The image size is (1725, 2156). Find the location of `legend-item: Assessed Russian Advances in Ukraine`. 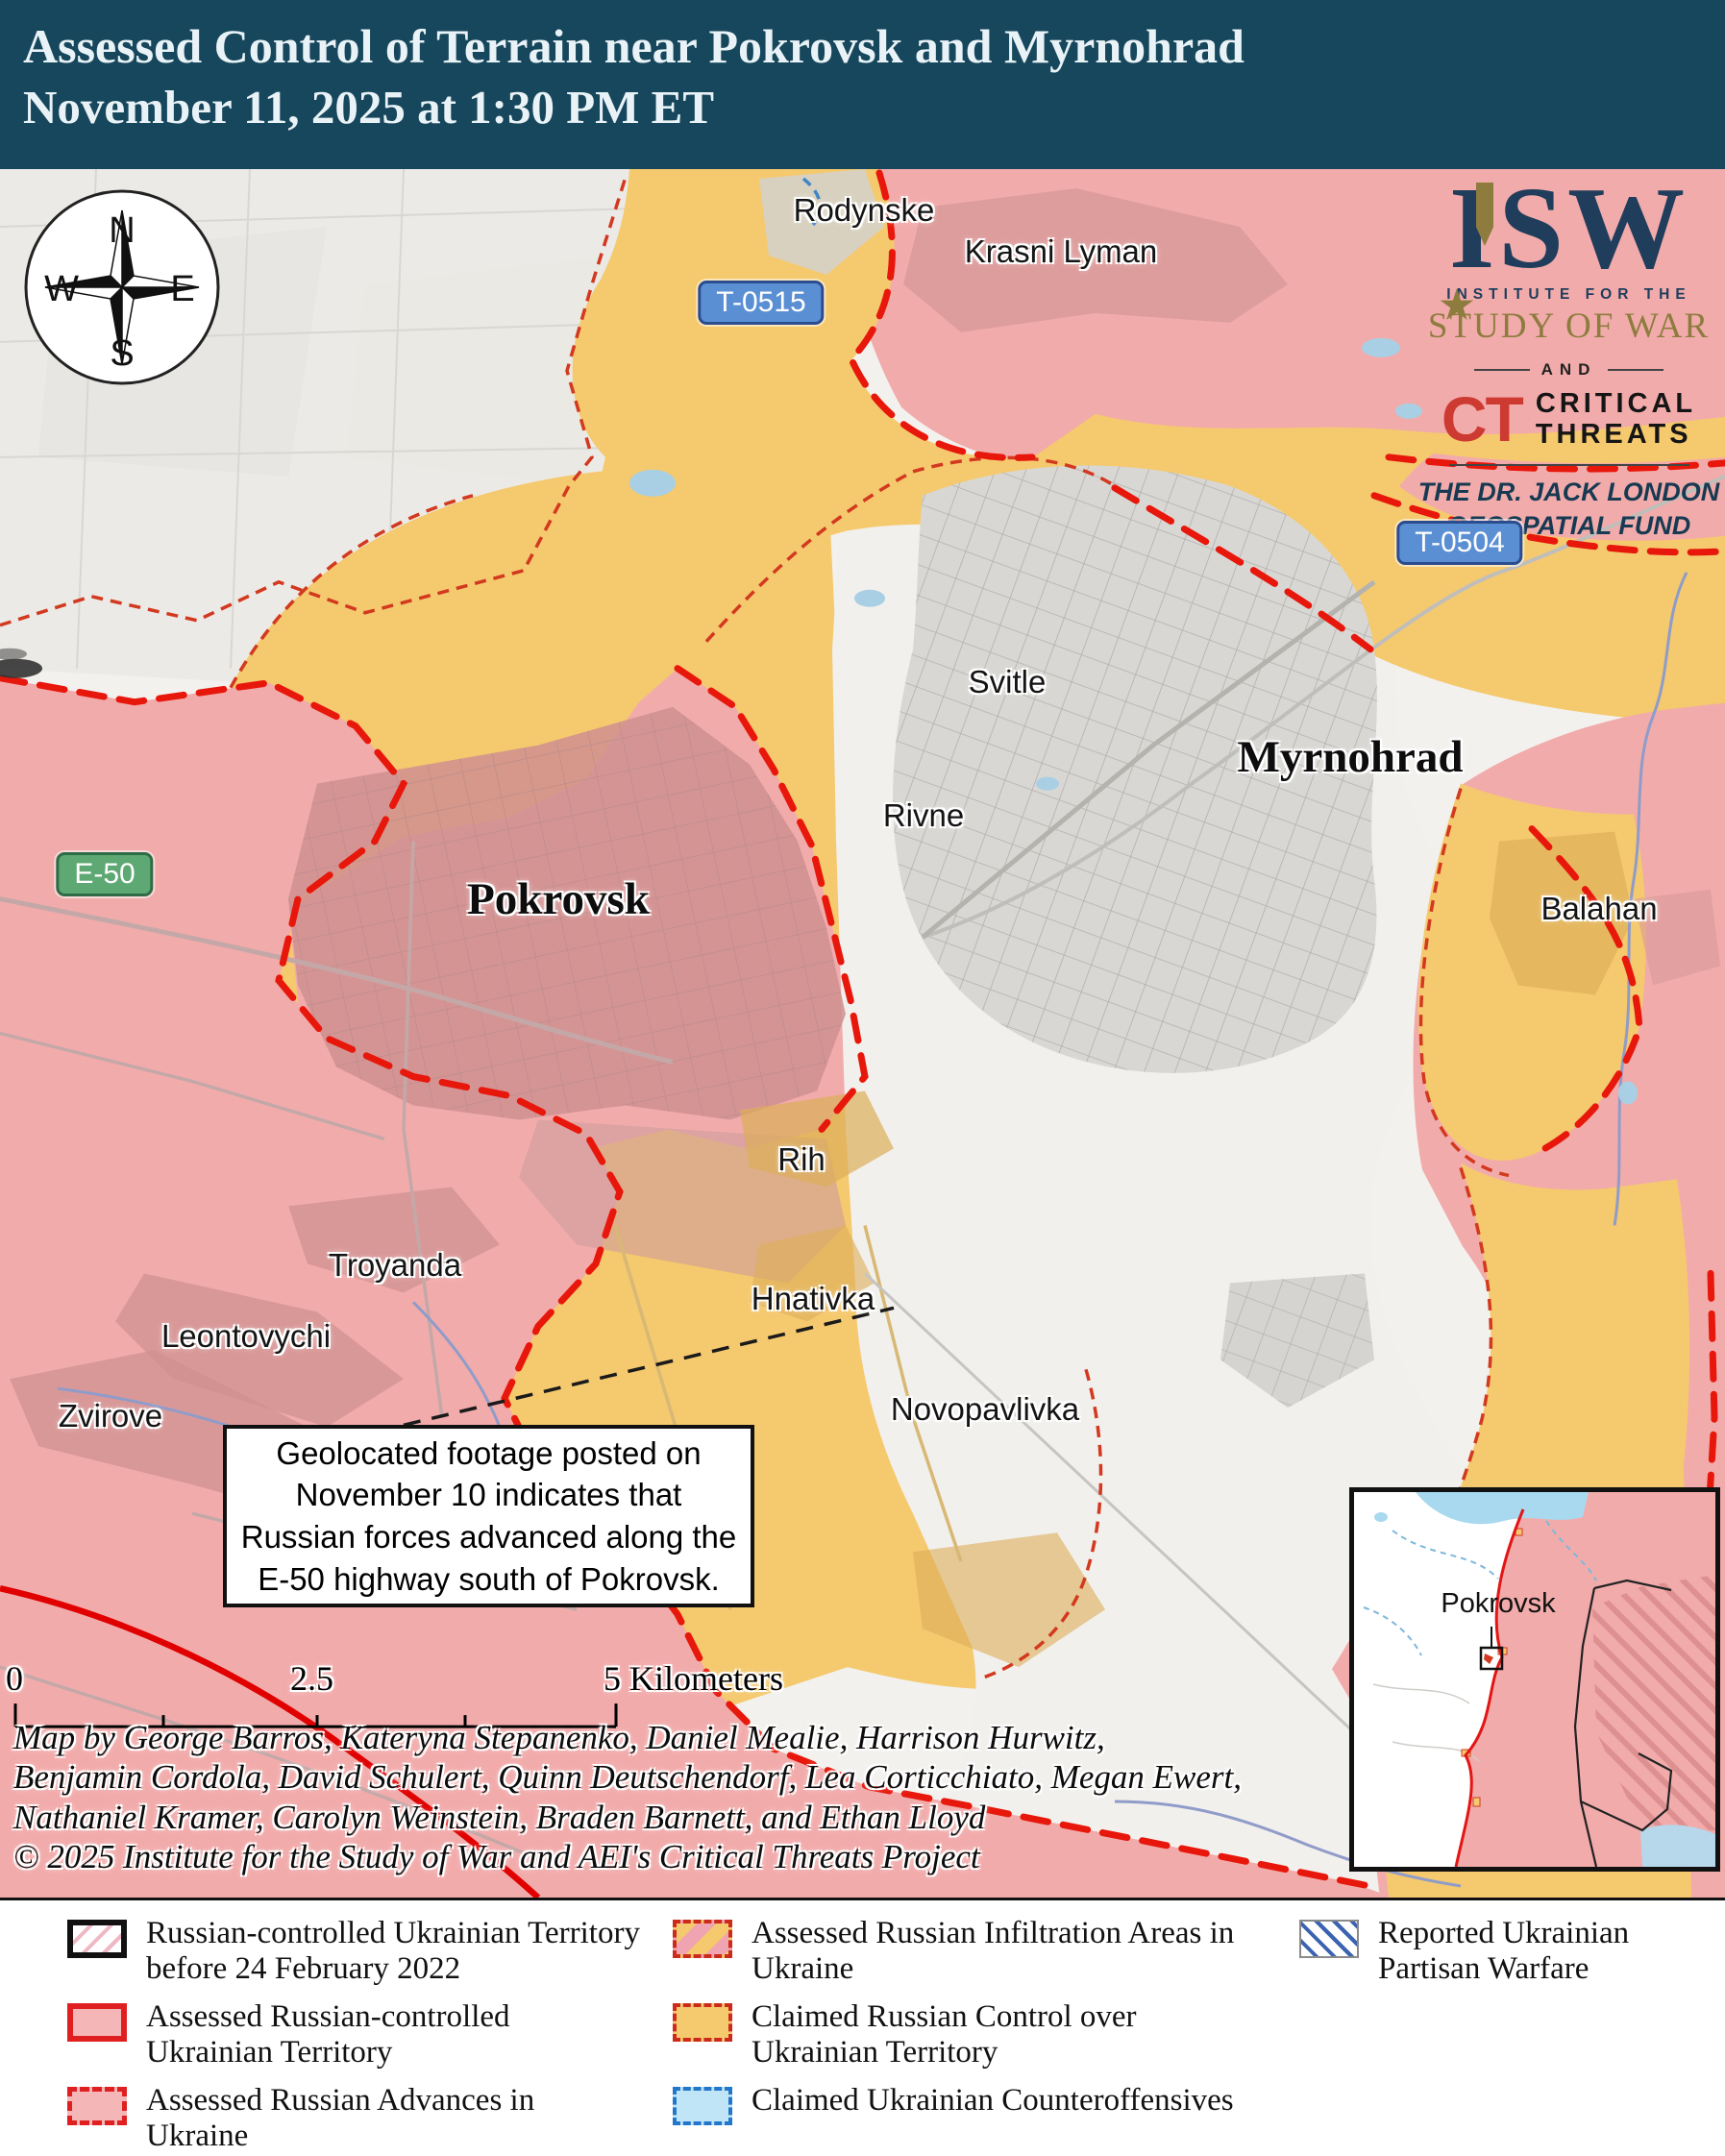

legend-item: Assessed Russian Advances in Ukraine is located at coordinates (355, 2118).